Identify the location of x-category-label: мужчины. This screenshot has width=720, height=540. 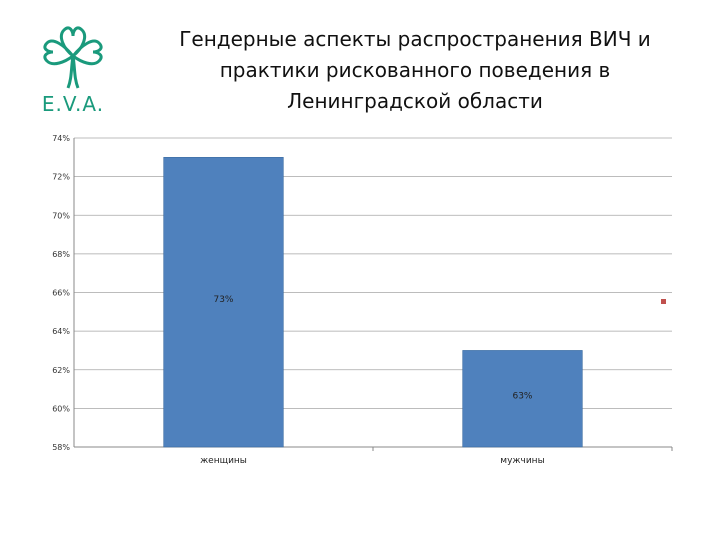
(522, 461).